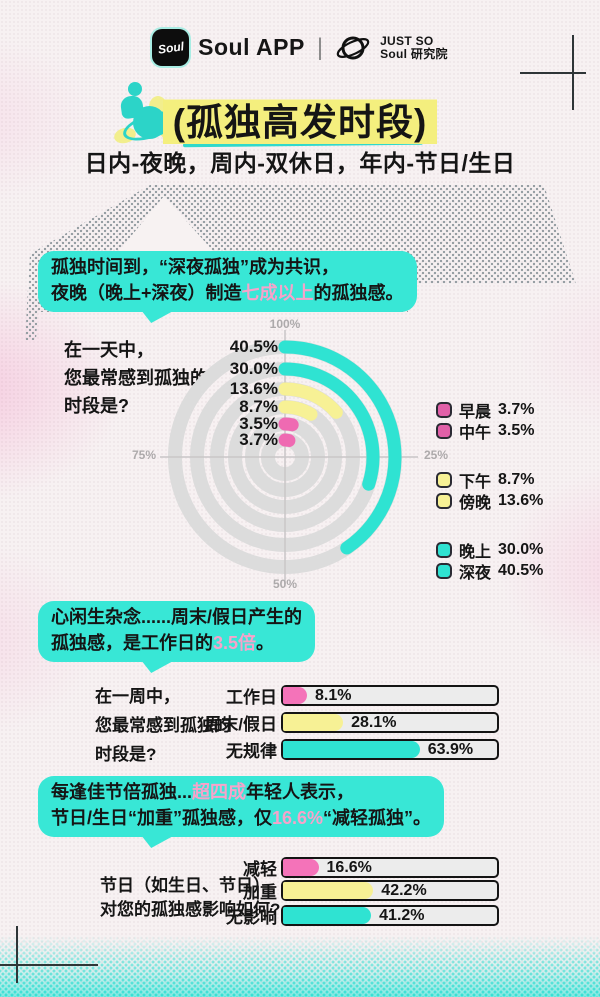  What do you see at coordinates (377, 818) in the screenshot?
I see `bubble3-line2-post: “减轻孤独”。` at bounding box center [377, 818].